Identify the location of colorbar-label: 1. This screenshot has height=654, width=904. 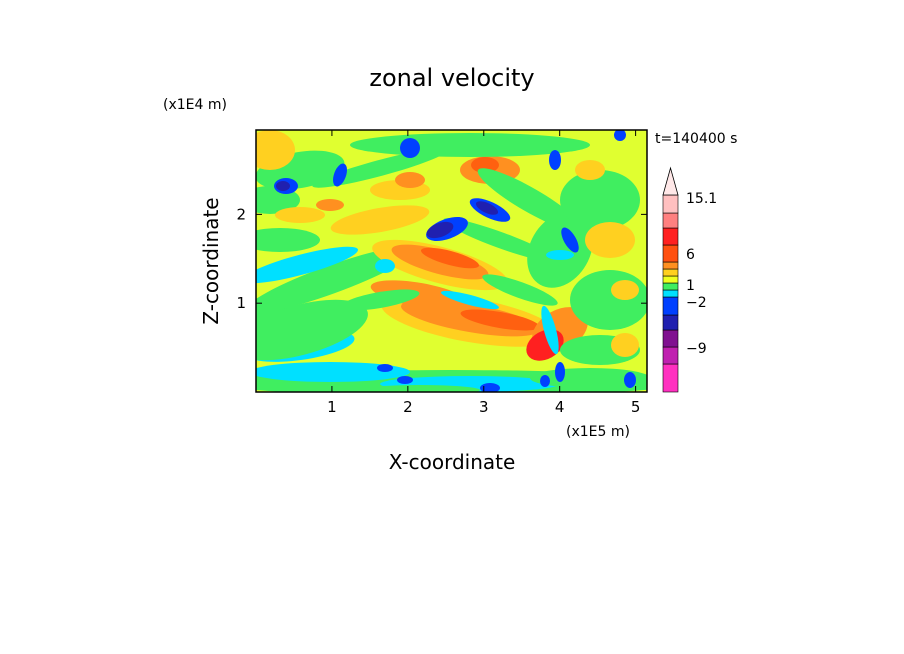
(690, 286).